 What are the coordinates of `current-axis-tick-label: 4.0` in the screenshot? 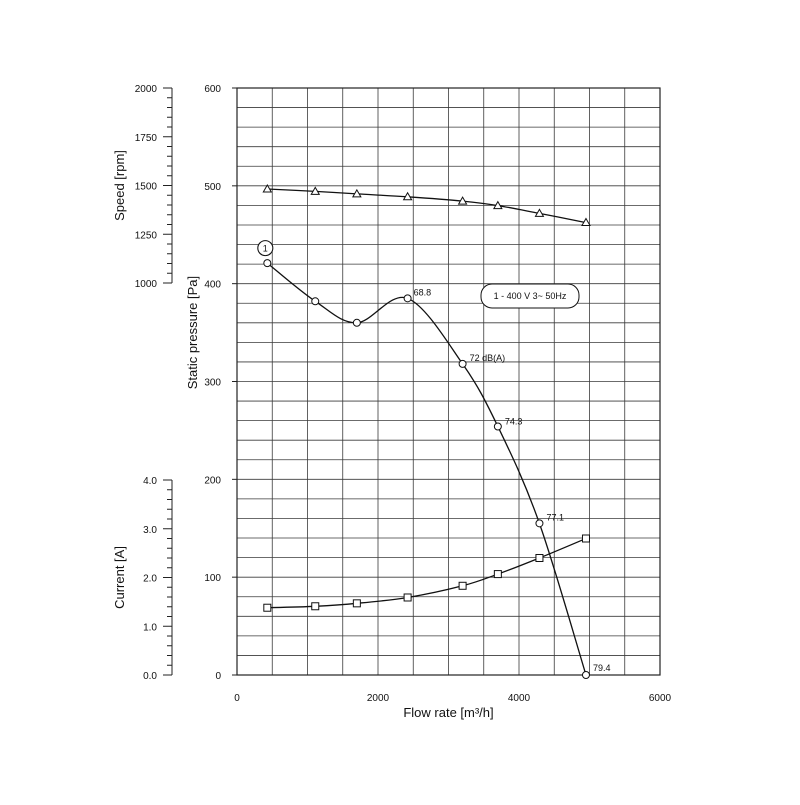 It's located at (150, 481).